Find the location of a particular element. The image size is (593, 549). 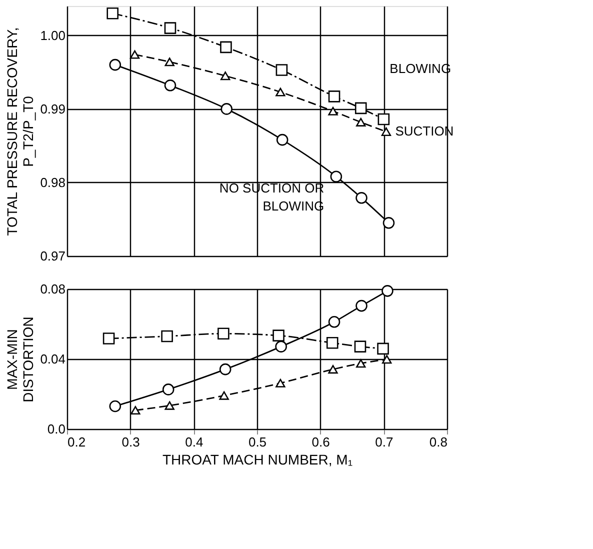

y-axis-title: TOTAL PRESSURE RECOVERY, P_T2/P_T0 is located at coordinates (20, 131).